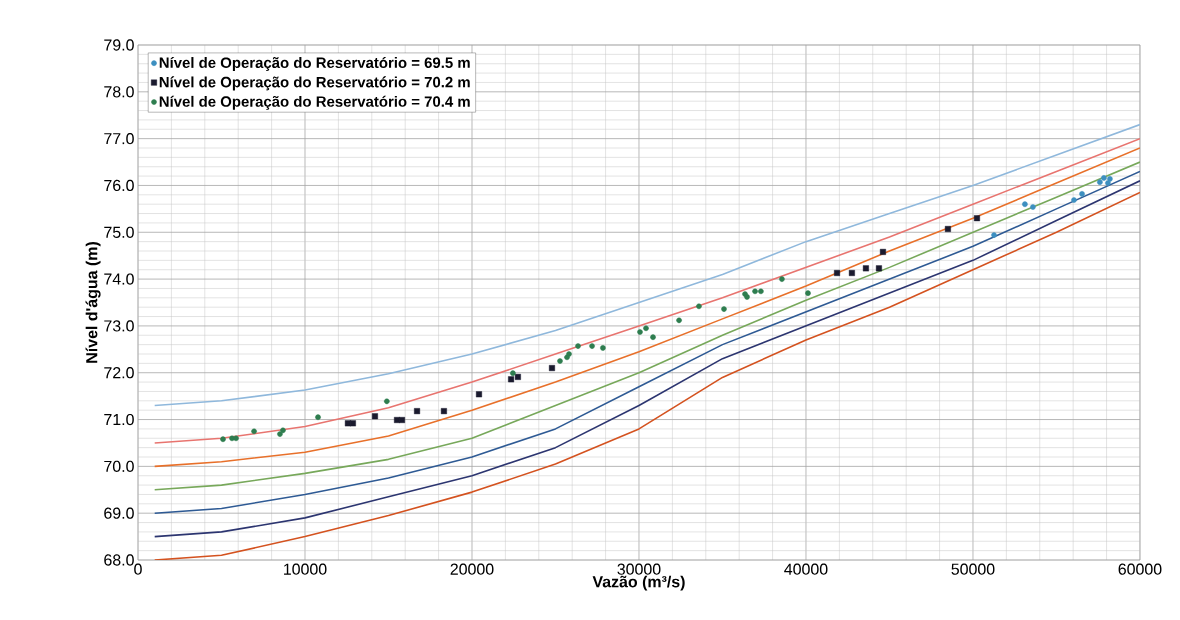 The height and width of the screenshot is (620, 1180). What do you see at coordinates (119, 373) in the screenshot?
I see `y-tick-label: 72.0` at bounding box center [119, 373].